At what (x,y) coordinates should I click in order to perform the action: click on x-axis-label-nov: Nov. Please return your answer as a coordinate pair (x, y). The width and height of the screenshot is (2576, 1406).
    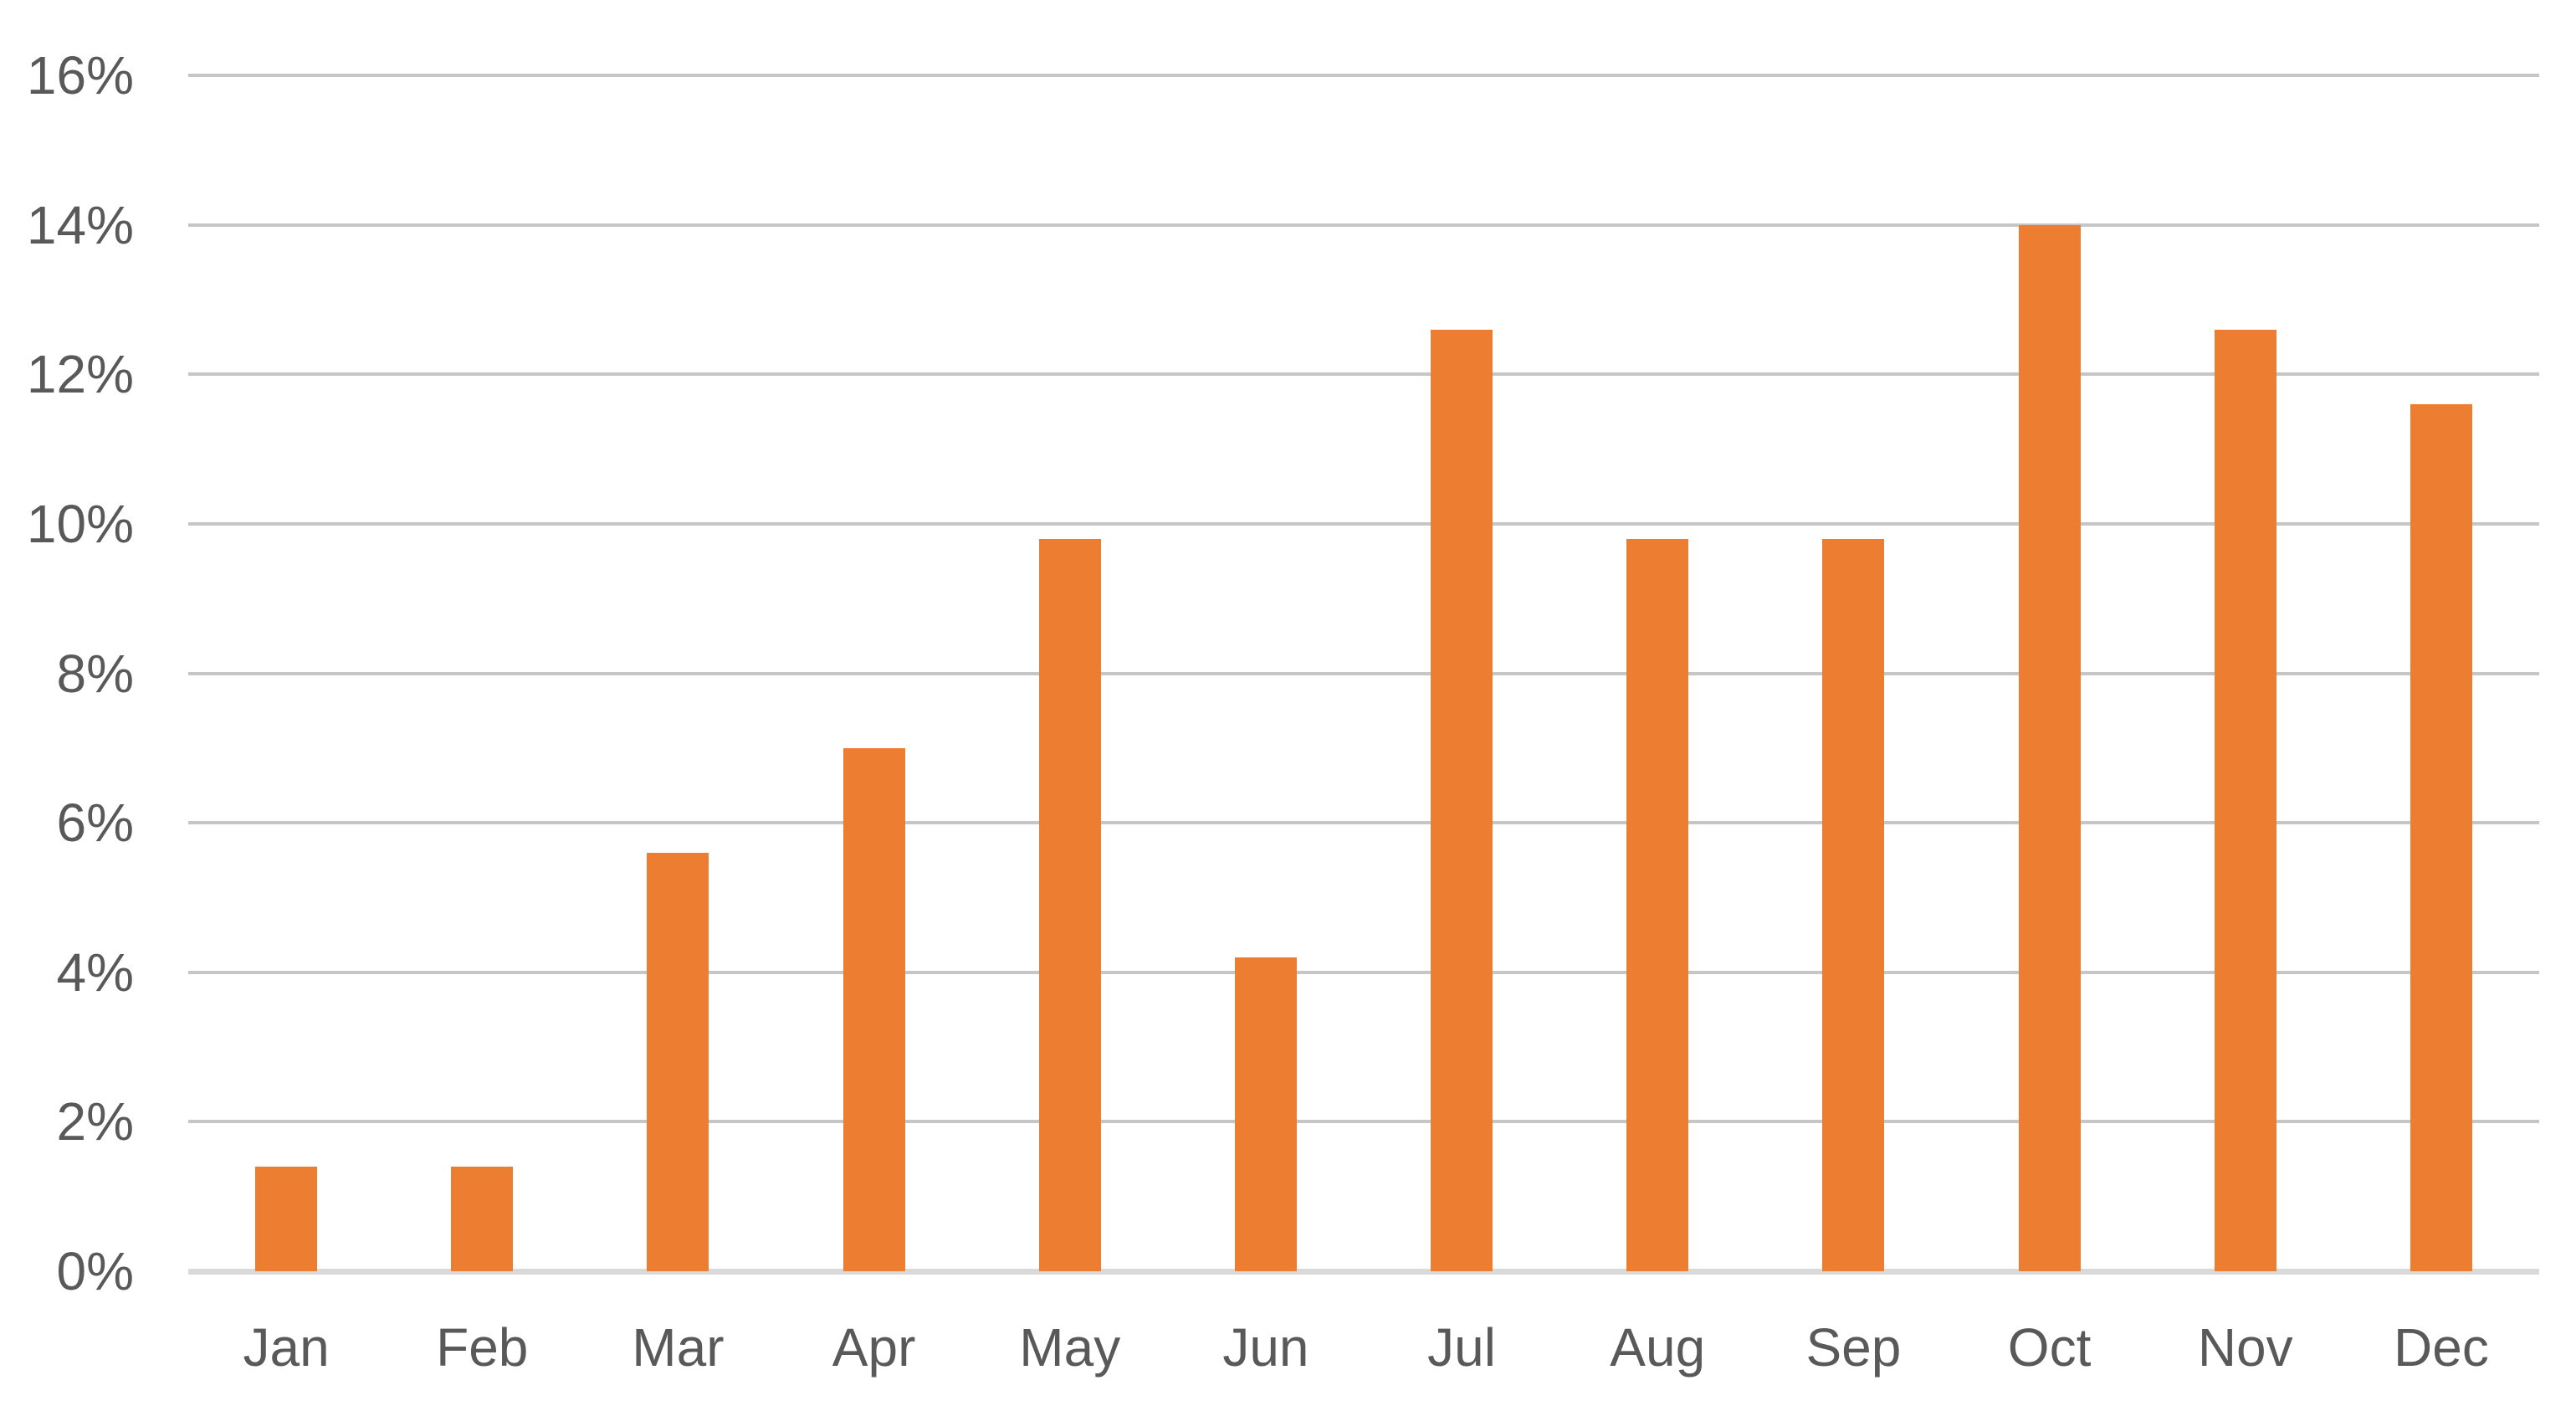
    Looking at the image, I should click on (2245, 1348).